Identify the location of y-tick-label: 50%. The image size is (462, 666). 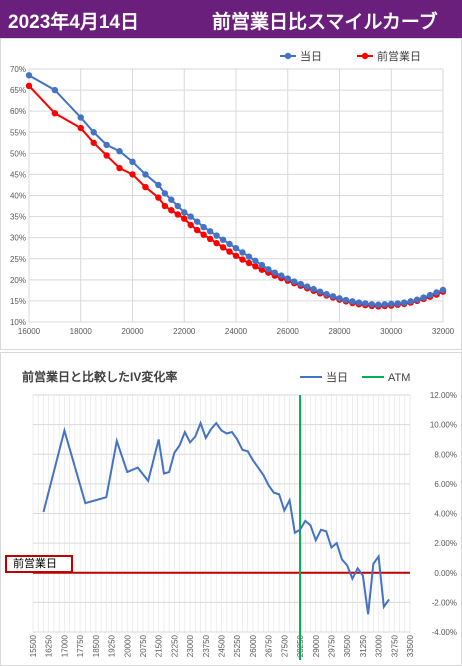
(18, 153).